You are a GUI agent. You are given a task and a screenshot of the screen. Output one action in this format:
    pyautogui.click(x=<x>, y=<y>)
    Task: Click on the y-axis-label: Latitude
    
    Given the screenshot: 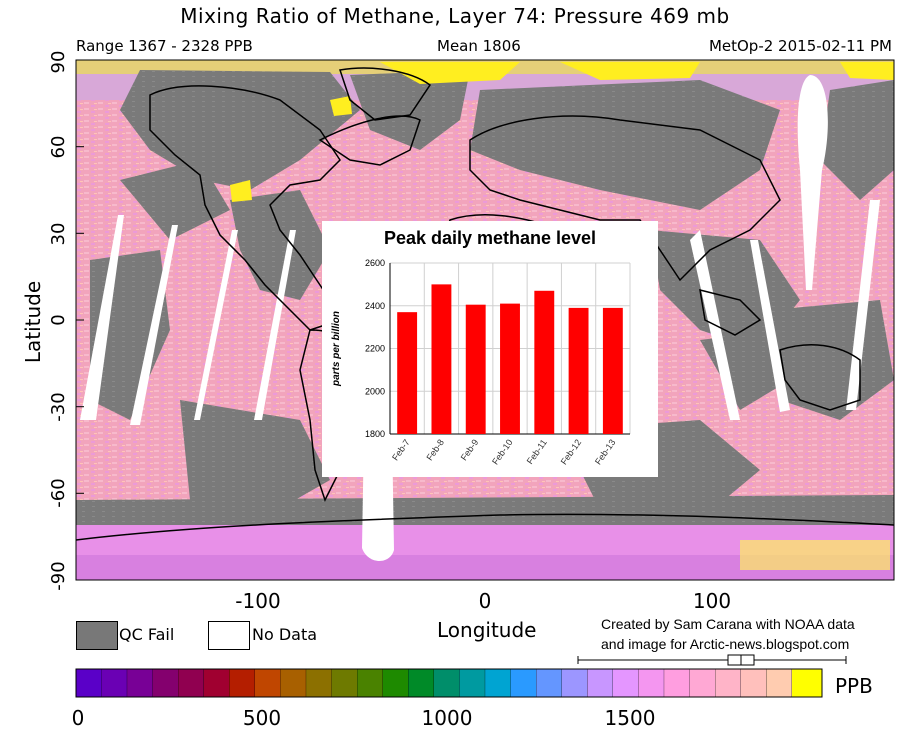 What is the action you would take?
    pyautogui.click(x=33, y=322)
    